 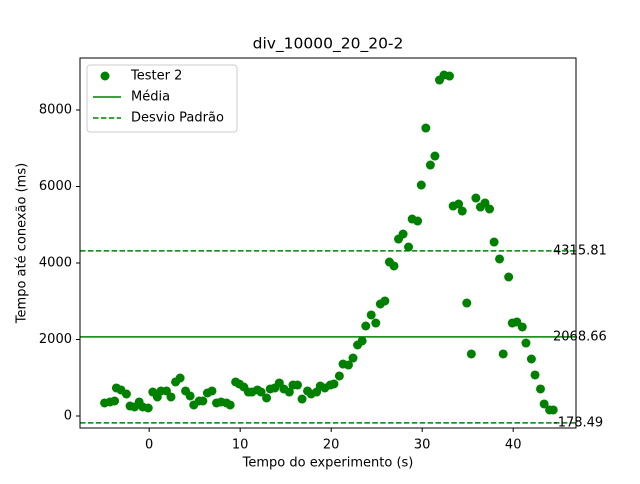 I want to click on y-tick-label: 6000, so click(x=55, y=186).